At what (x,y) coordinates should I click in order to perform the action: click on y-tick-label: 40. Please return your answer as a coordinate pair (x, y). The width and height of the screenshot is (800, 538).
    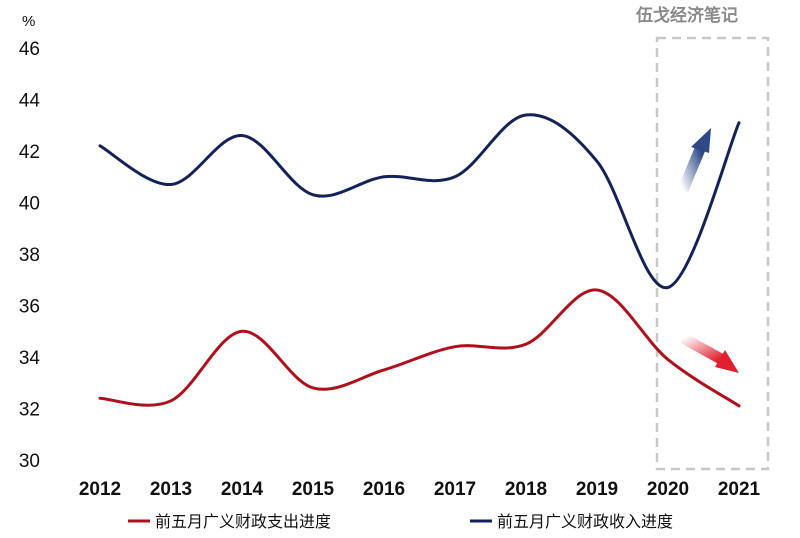
    Looking at the image, I should click on (29, 204).